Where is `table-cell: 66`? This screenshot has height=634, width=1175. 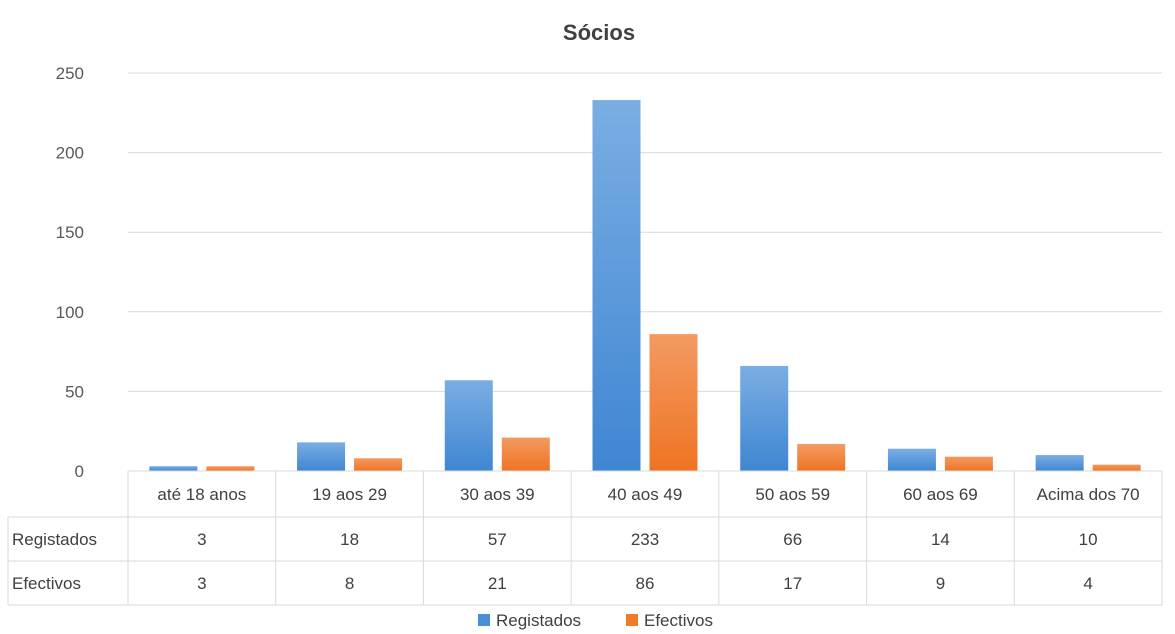 table-cell: 66 is located at coordinates (792, 539).